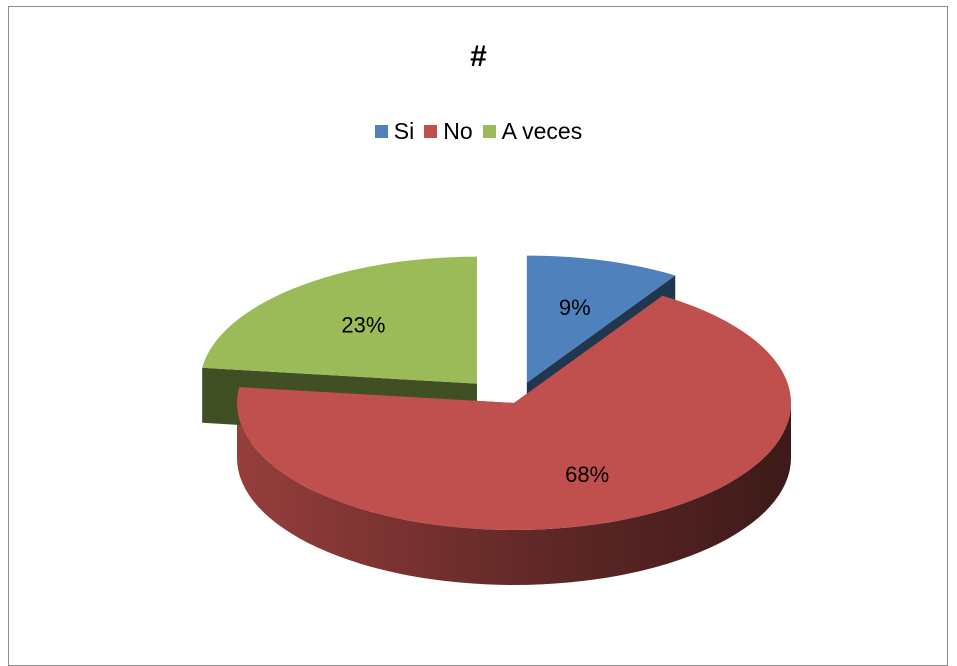 Image resolution: width=957 pixels, height=666 pixels. What do you see at coordinates (489, 131) in the screenshot?
I see `legend-swatch-a-veces` at bounding box center [489, 131].